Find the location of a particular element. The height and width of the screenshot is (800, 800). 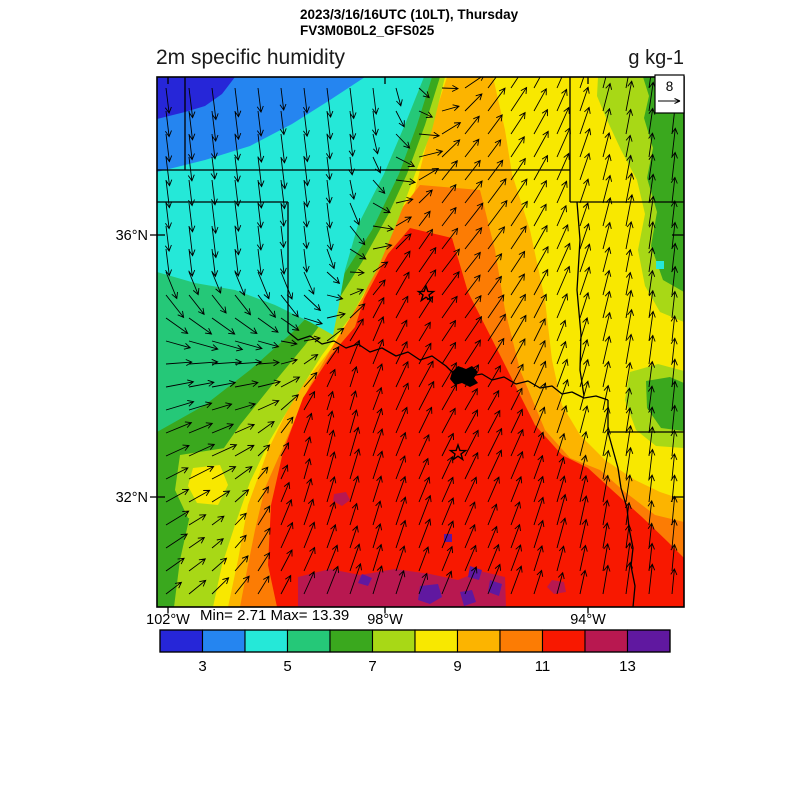

lon-label-94w: 94°W is located at coordinates (588, 620).